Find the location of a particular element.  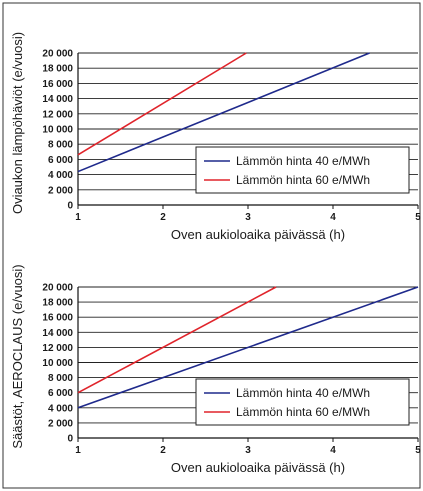

y-axis-title: Säästöt, AEROCLAUS (e/vuosi) is located at coordinates (17, 356).